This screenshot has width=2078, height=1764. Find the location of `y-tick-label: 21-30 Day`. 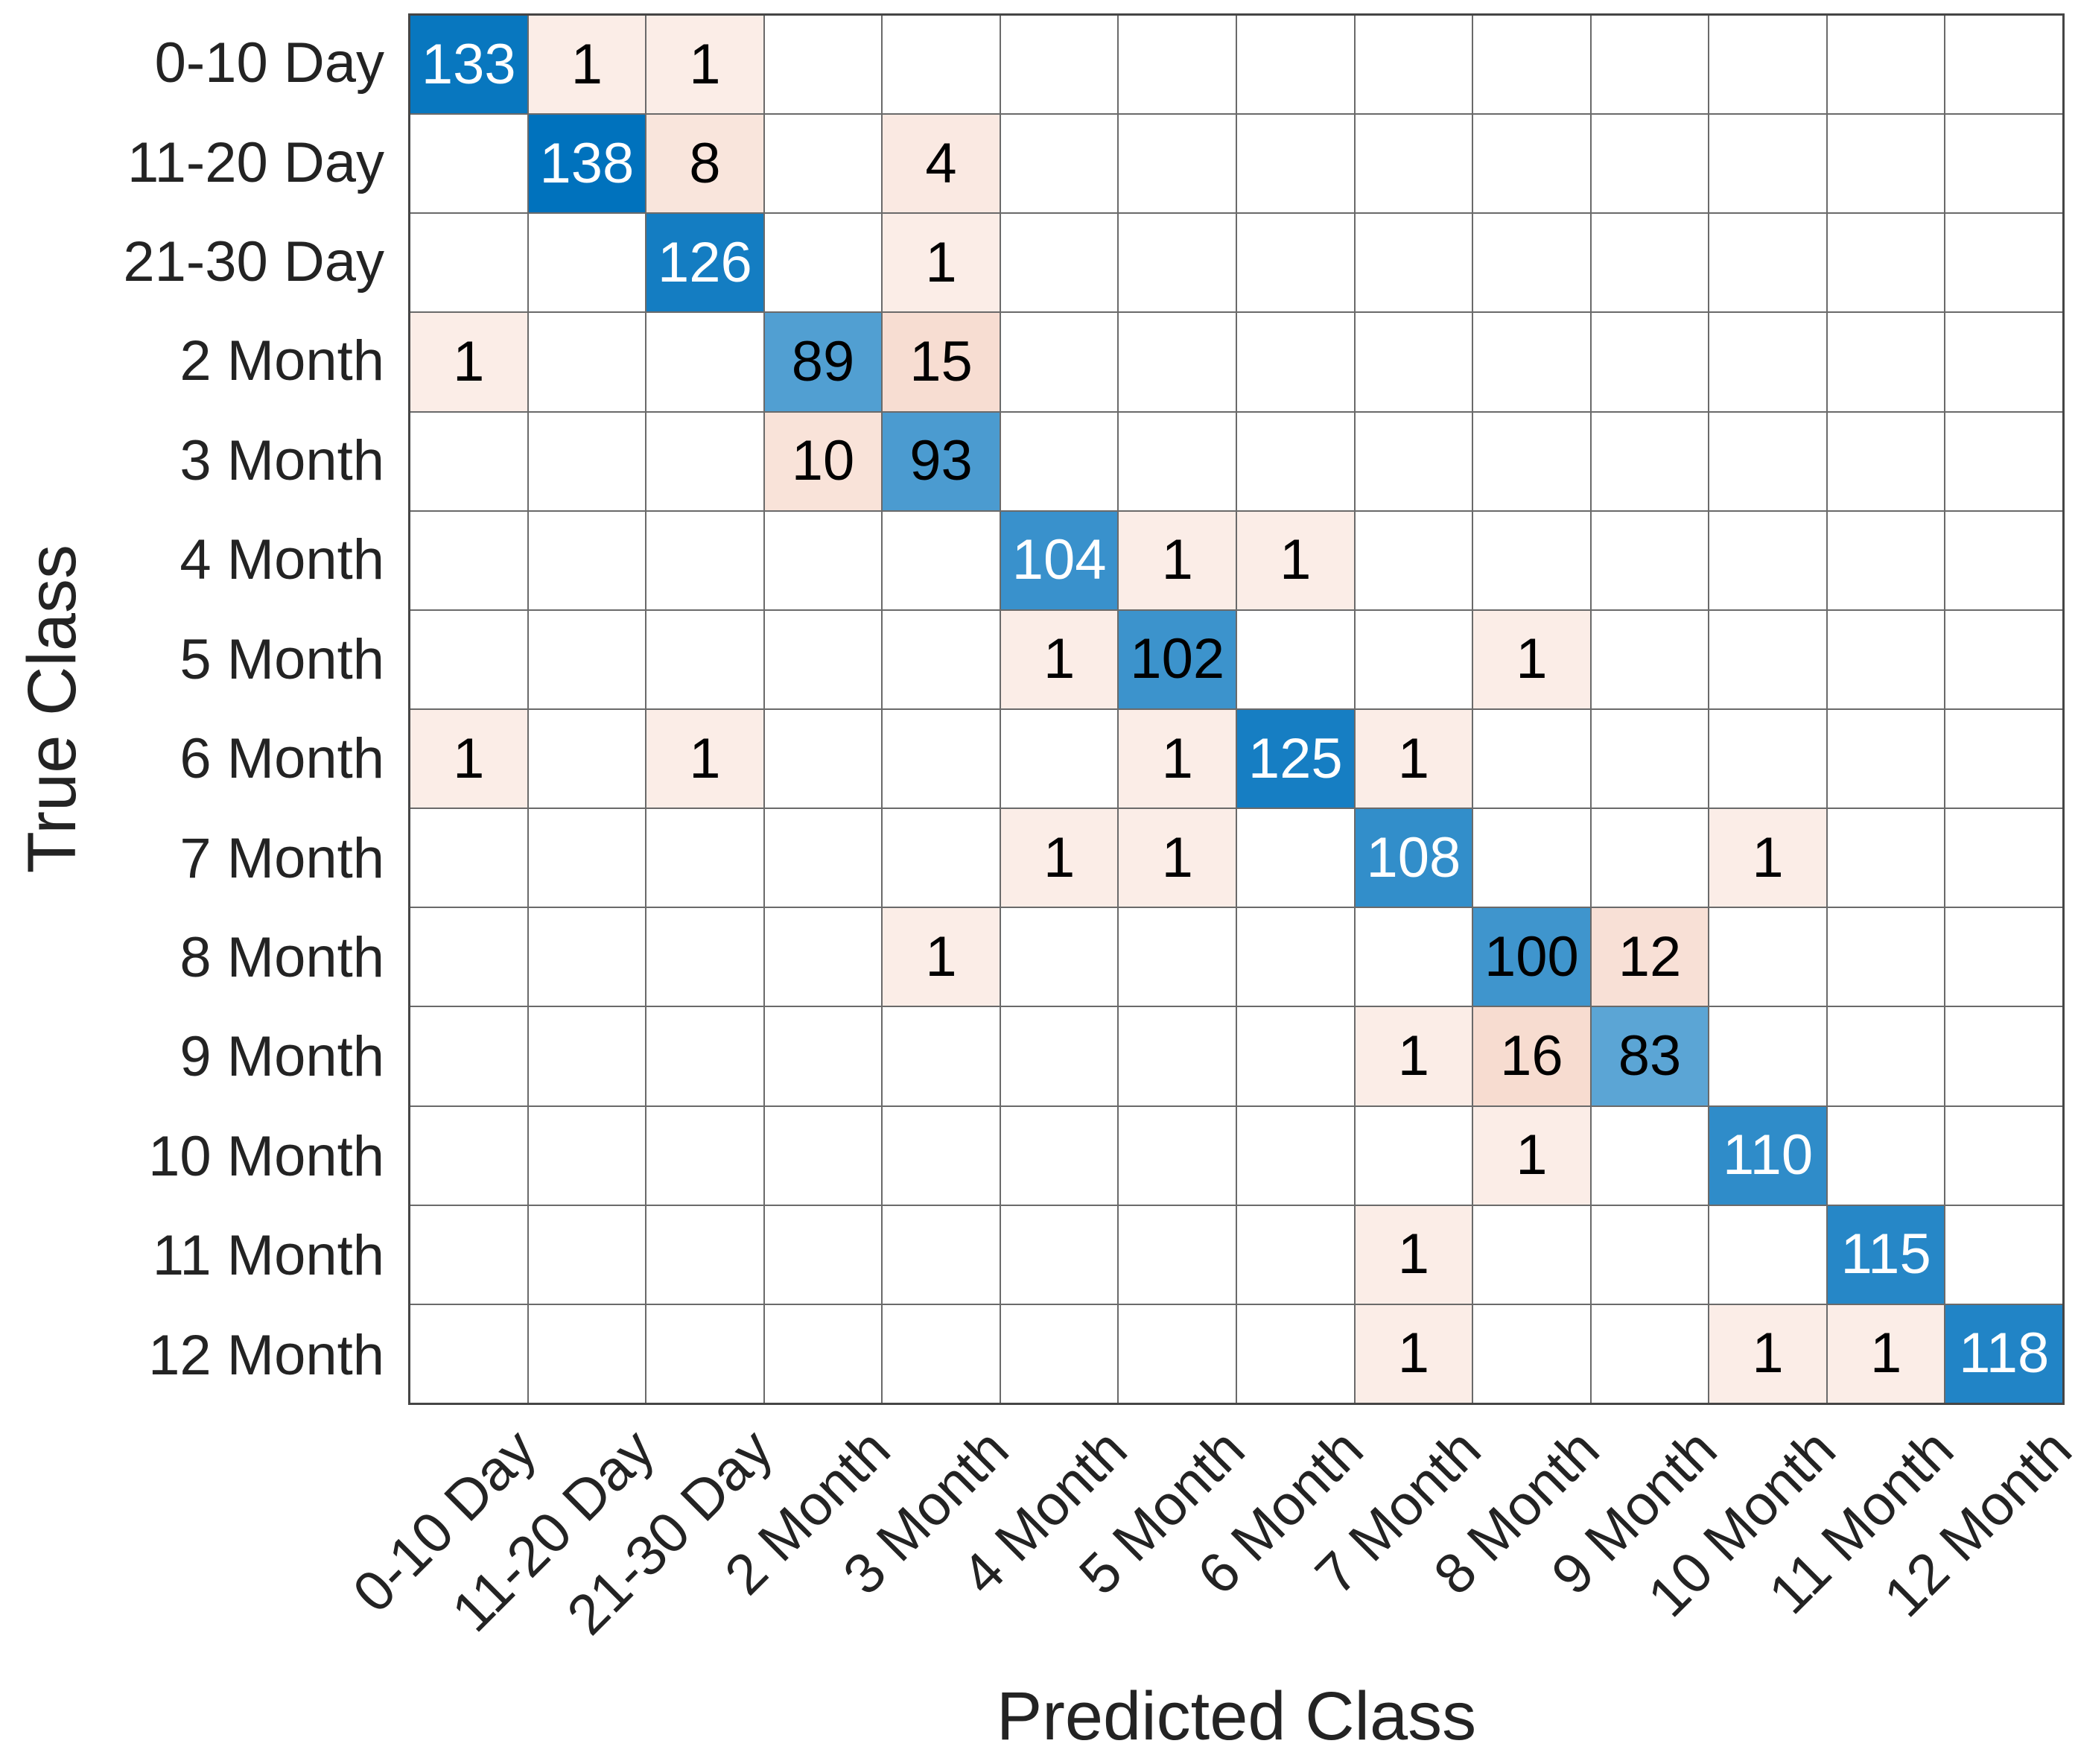

y-tick-label: 21-30 Day is located at coordinates (254, 262).